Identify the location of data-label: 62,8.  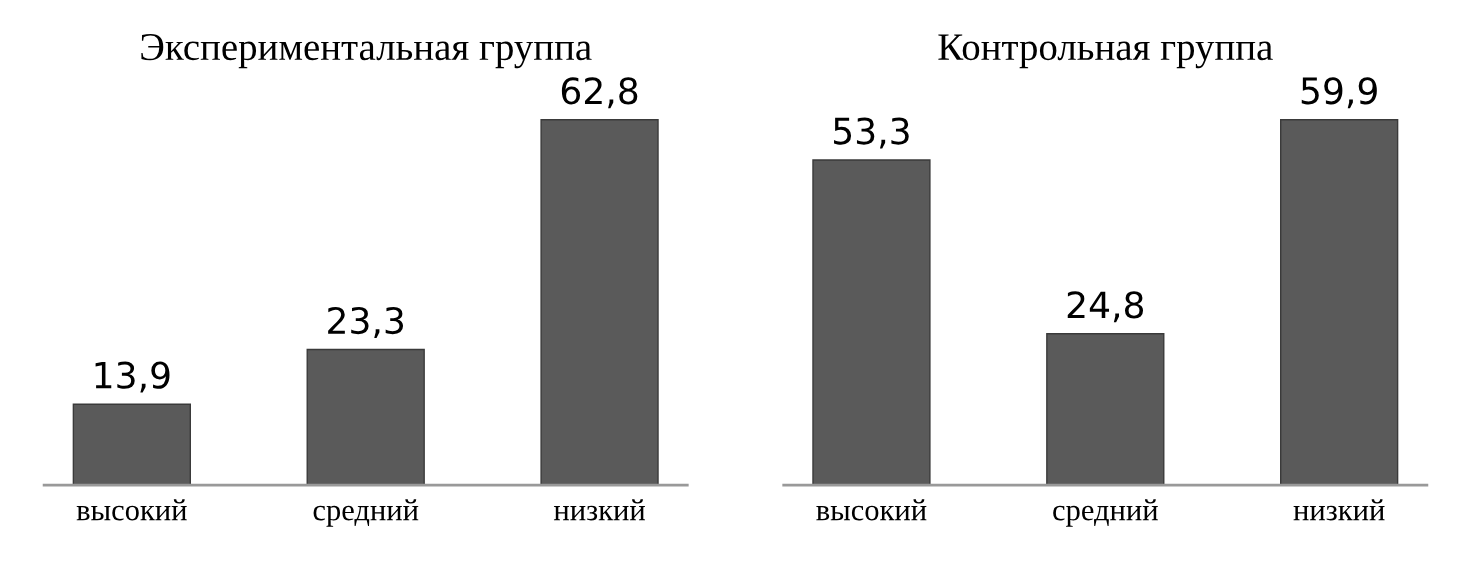
(599, 93).